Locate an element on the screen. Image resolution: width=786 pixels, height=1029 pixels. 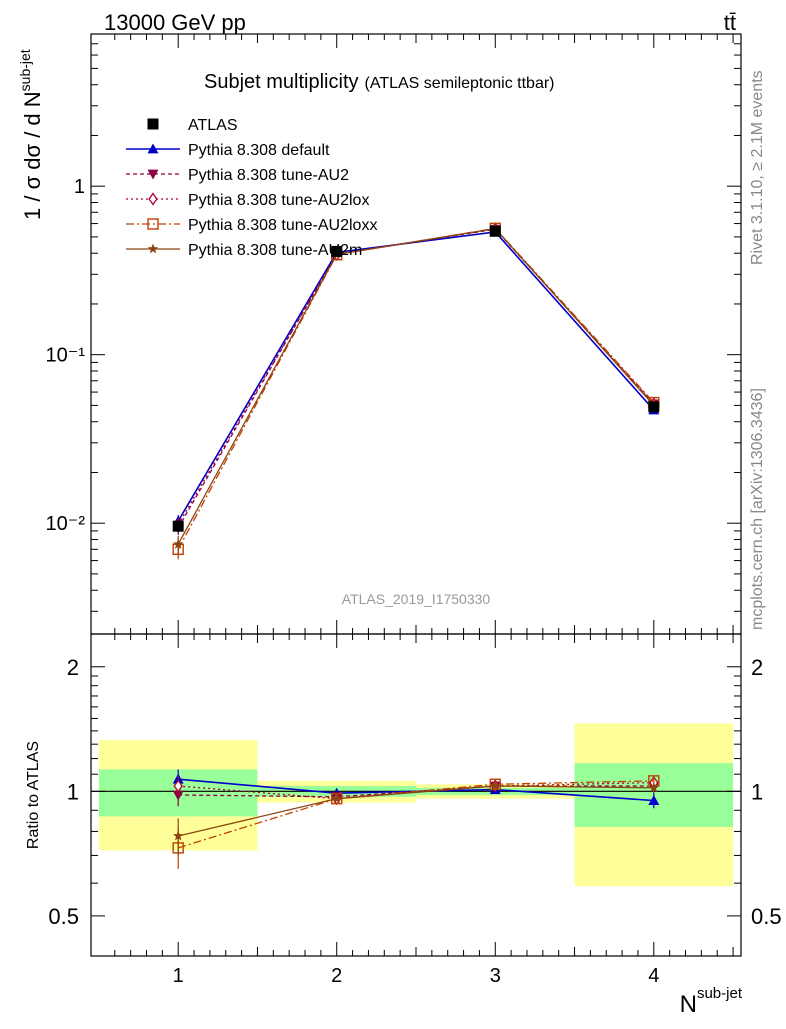
legend-label-au2: Pythia 8.308 tune-AU2 is located at coordinates (268, 175).